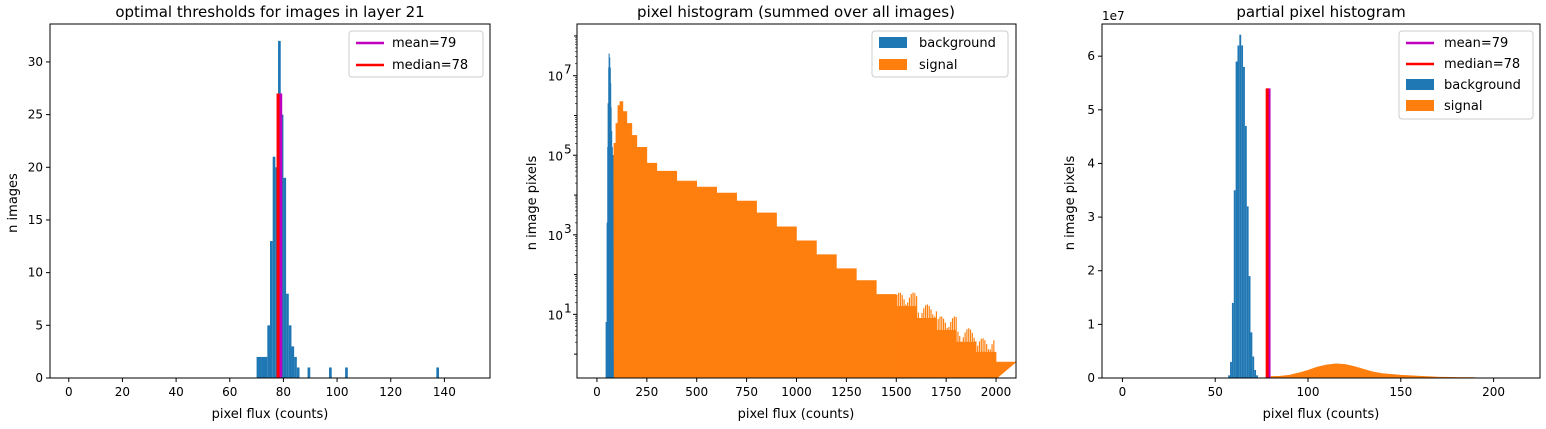  Describe the element at coordinates (796, 12) in the screenshot. I see `chart2-title: pixel histogram (summed over all images)` at that location.